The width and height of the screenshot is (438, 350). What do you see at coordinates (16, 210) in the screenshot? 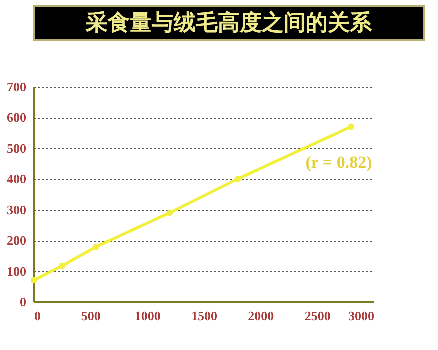
I see `y-tick-label: 300` at bounding box center [16, 210].